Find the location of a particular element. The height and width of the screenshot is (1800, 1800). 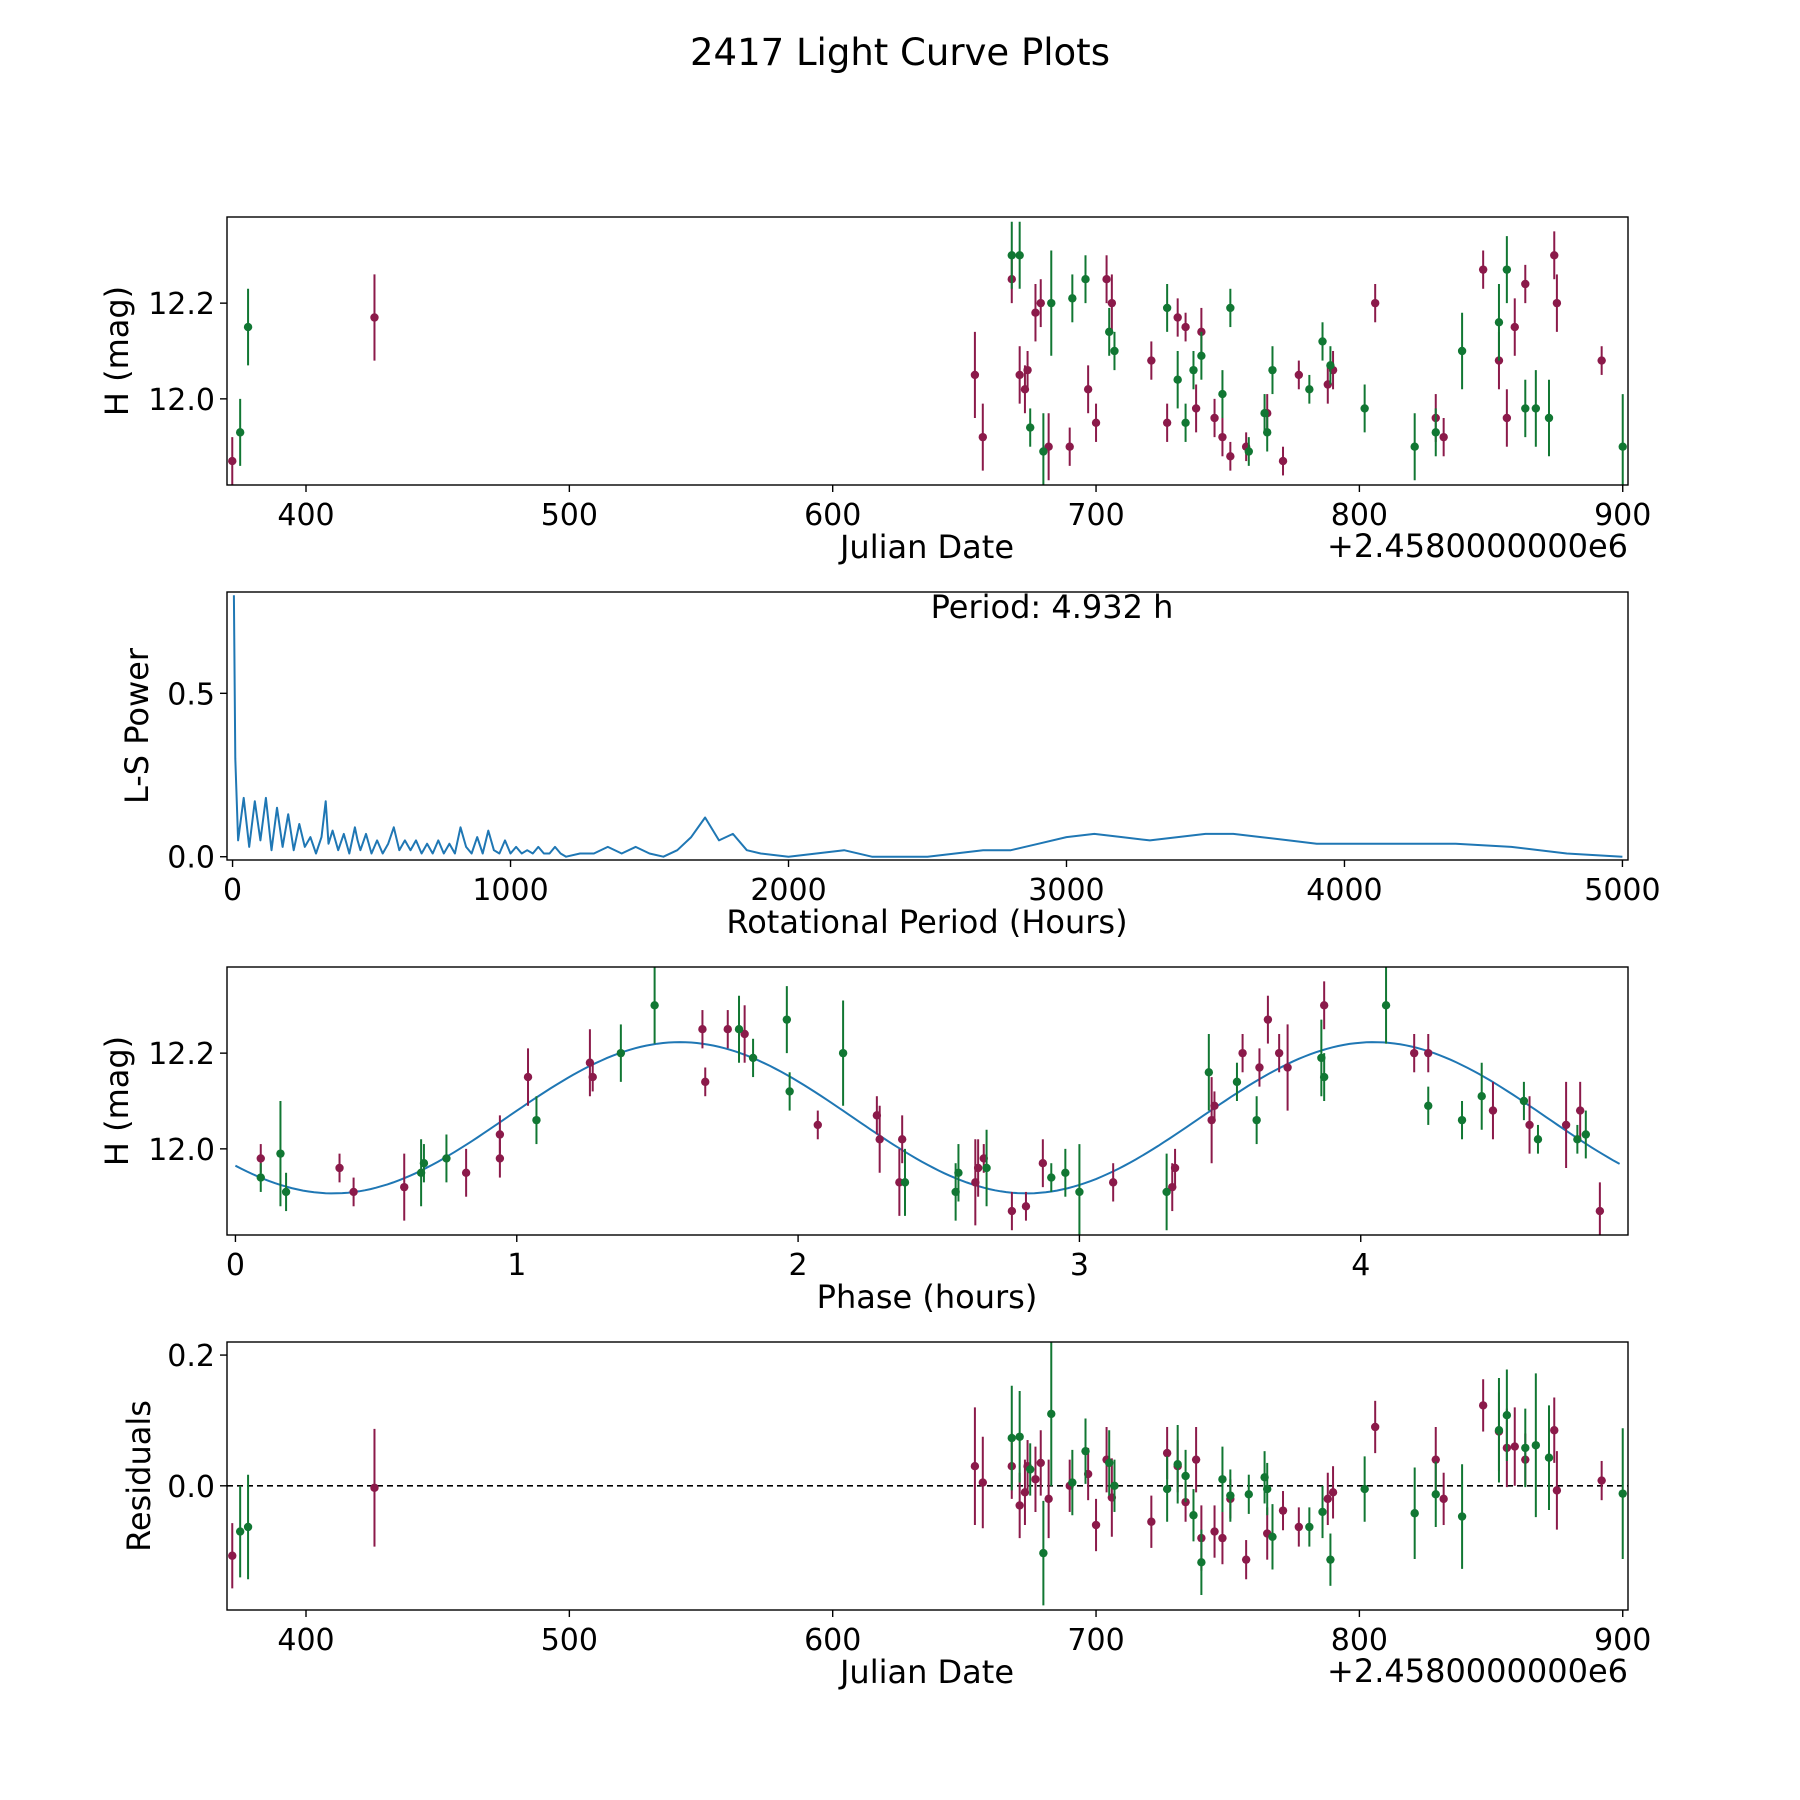

phased-ticks: 0 1 2 3 4 12.0 12.2 is located at coordinates (759, 1160).